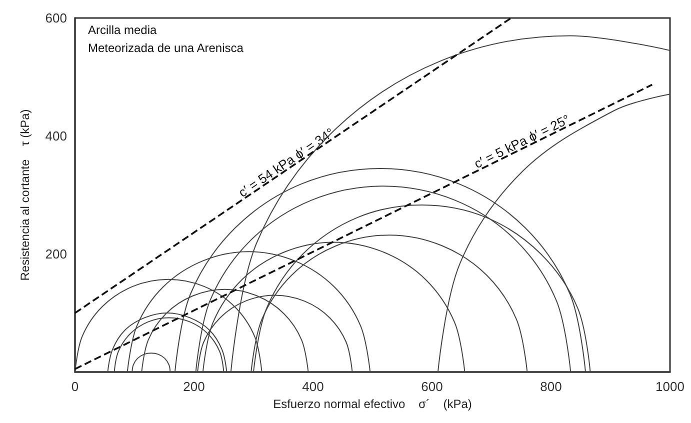 The height and width of the screenshot is (423, 691). Describe the element at coordinates (25, 195) in the screenshot. I see `y-axis-title: Resistencia al cortante τ (kPa)` at that location.